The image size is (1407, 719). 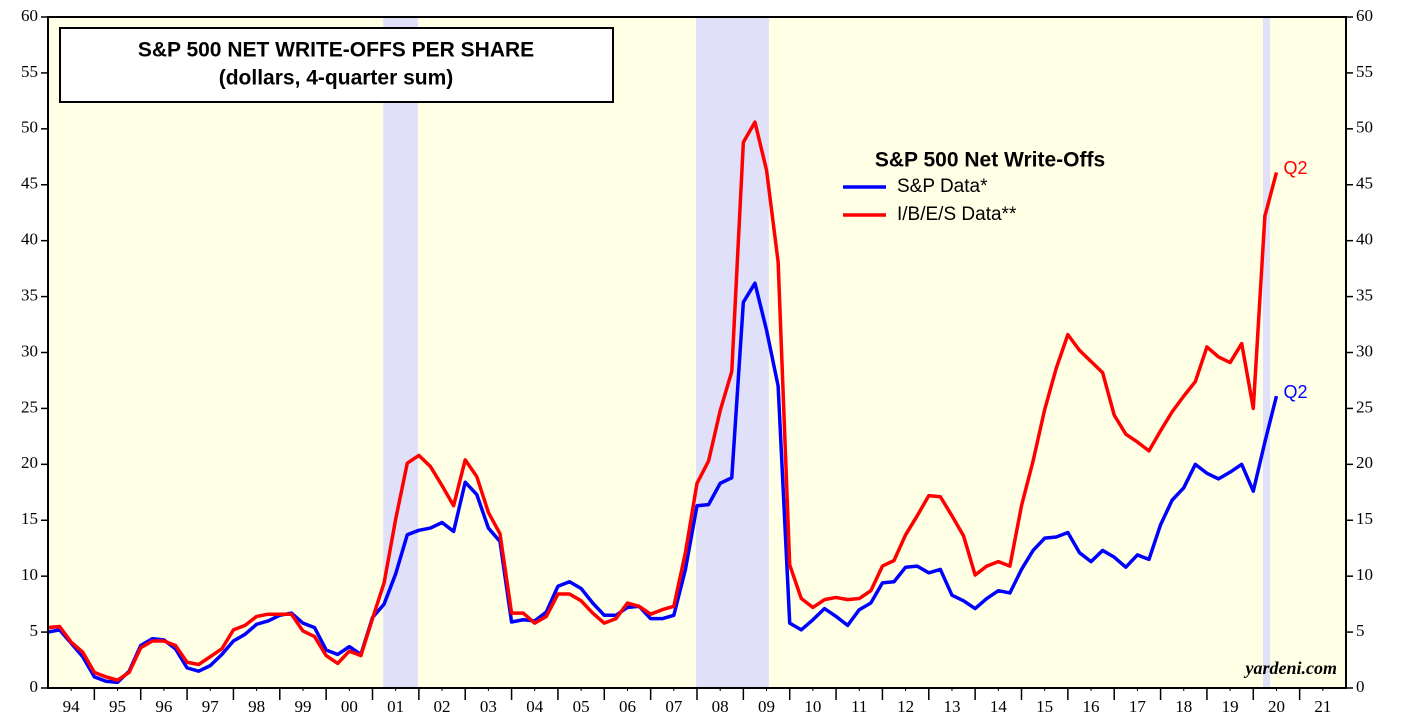 What do you see at coordinates (336, 65) in the screenshot?
I see `title-box` at bounding box center [336, 65].